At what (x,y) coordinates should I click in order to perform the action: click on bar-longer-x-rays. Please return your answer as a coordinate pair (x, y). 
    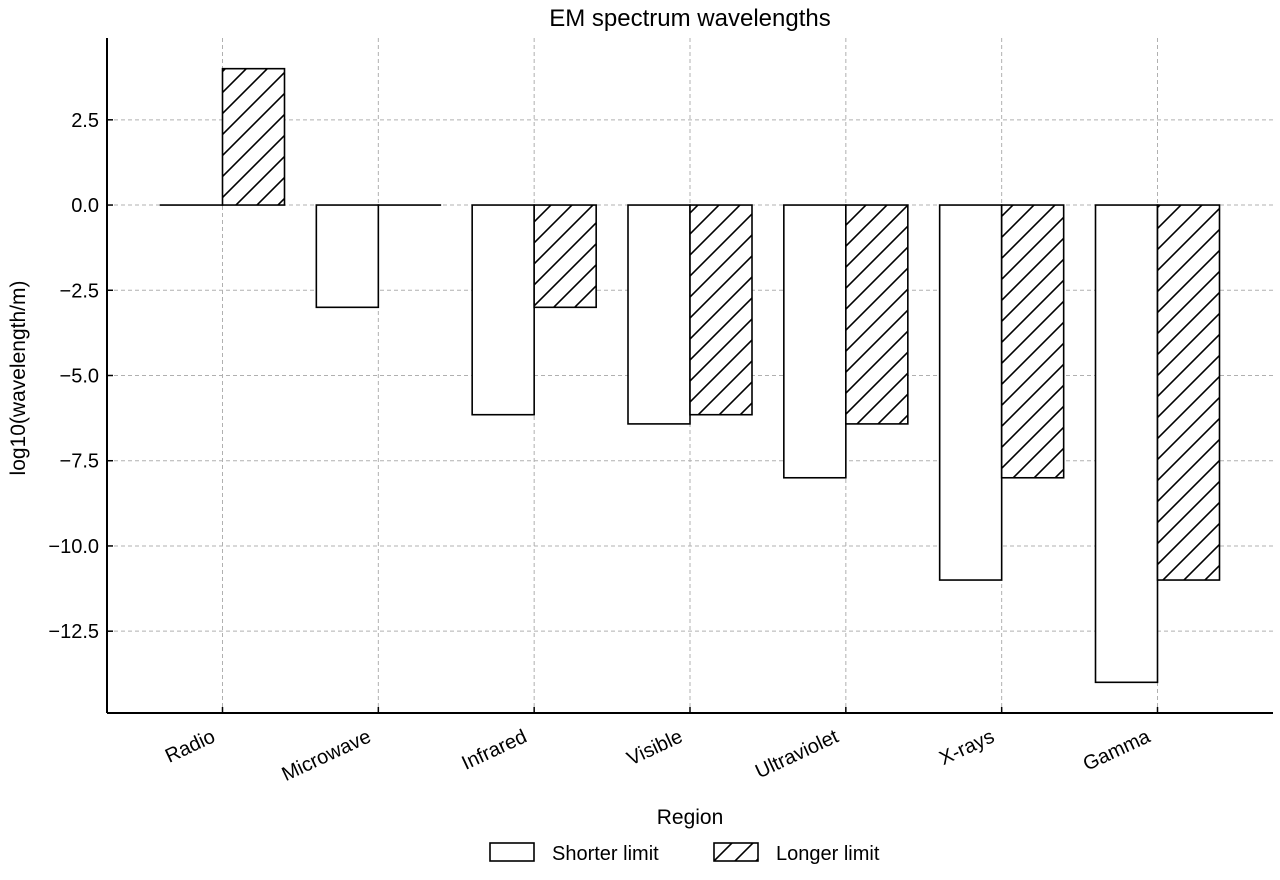
    Looking at the image, I should click on (1032, 341).